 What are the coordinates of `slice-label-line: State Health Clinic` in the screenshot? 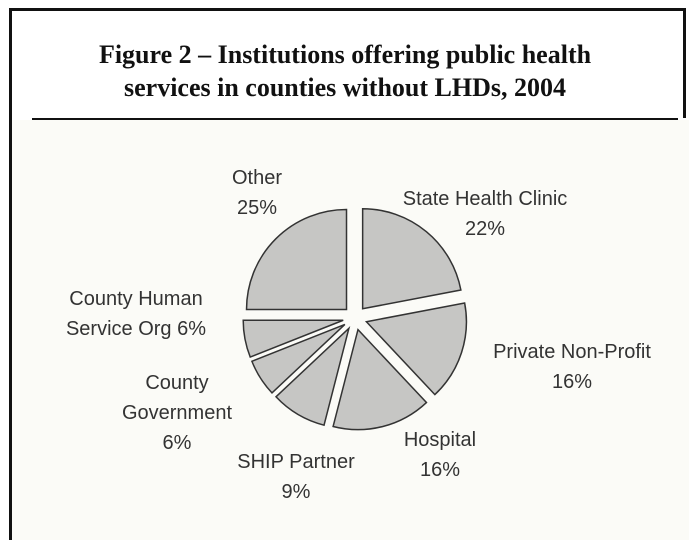 It's located at (485, 199).